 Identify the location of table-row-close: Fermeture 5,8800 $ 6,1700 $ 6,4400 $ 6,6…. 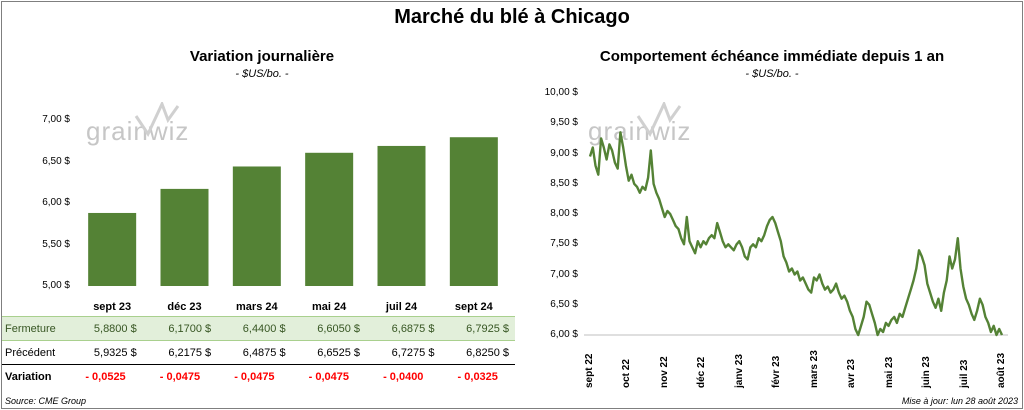
(258, 328).